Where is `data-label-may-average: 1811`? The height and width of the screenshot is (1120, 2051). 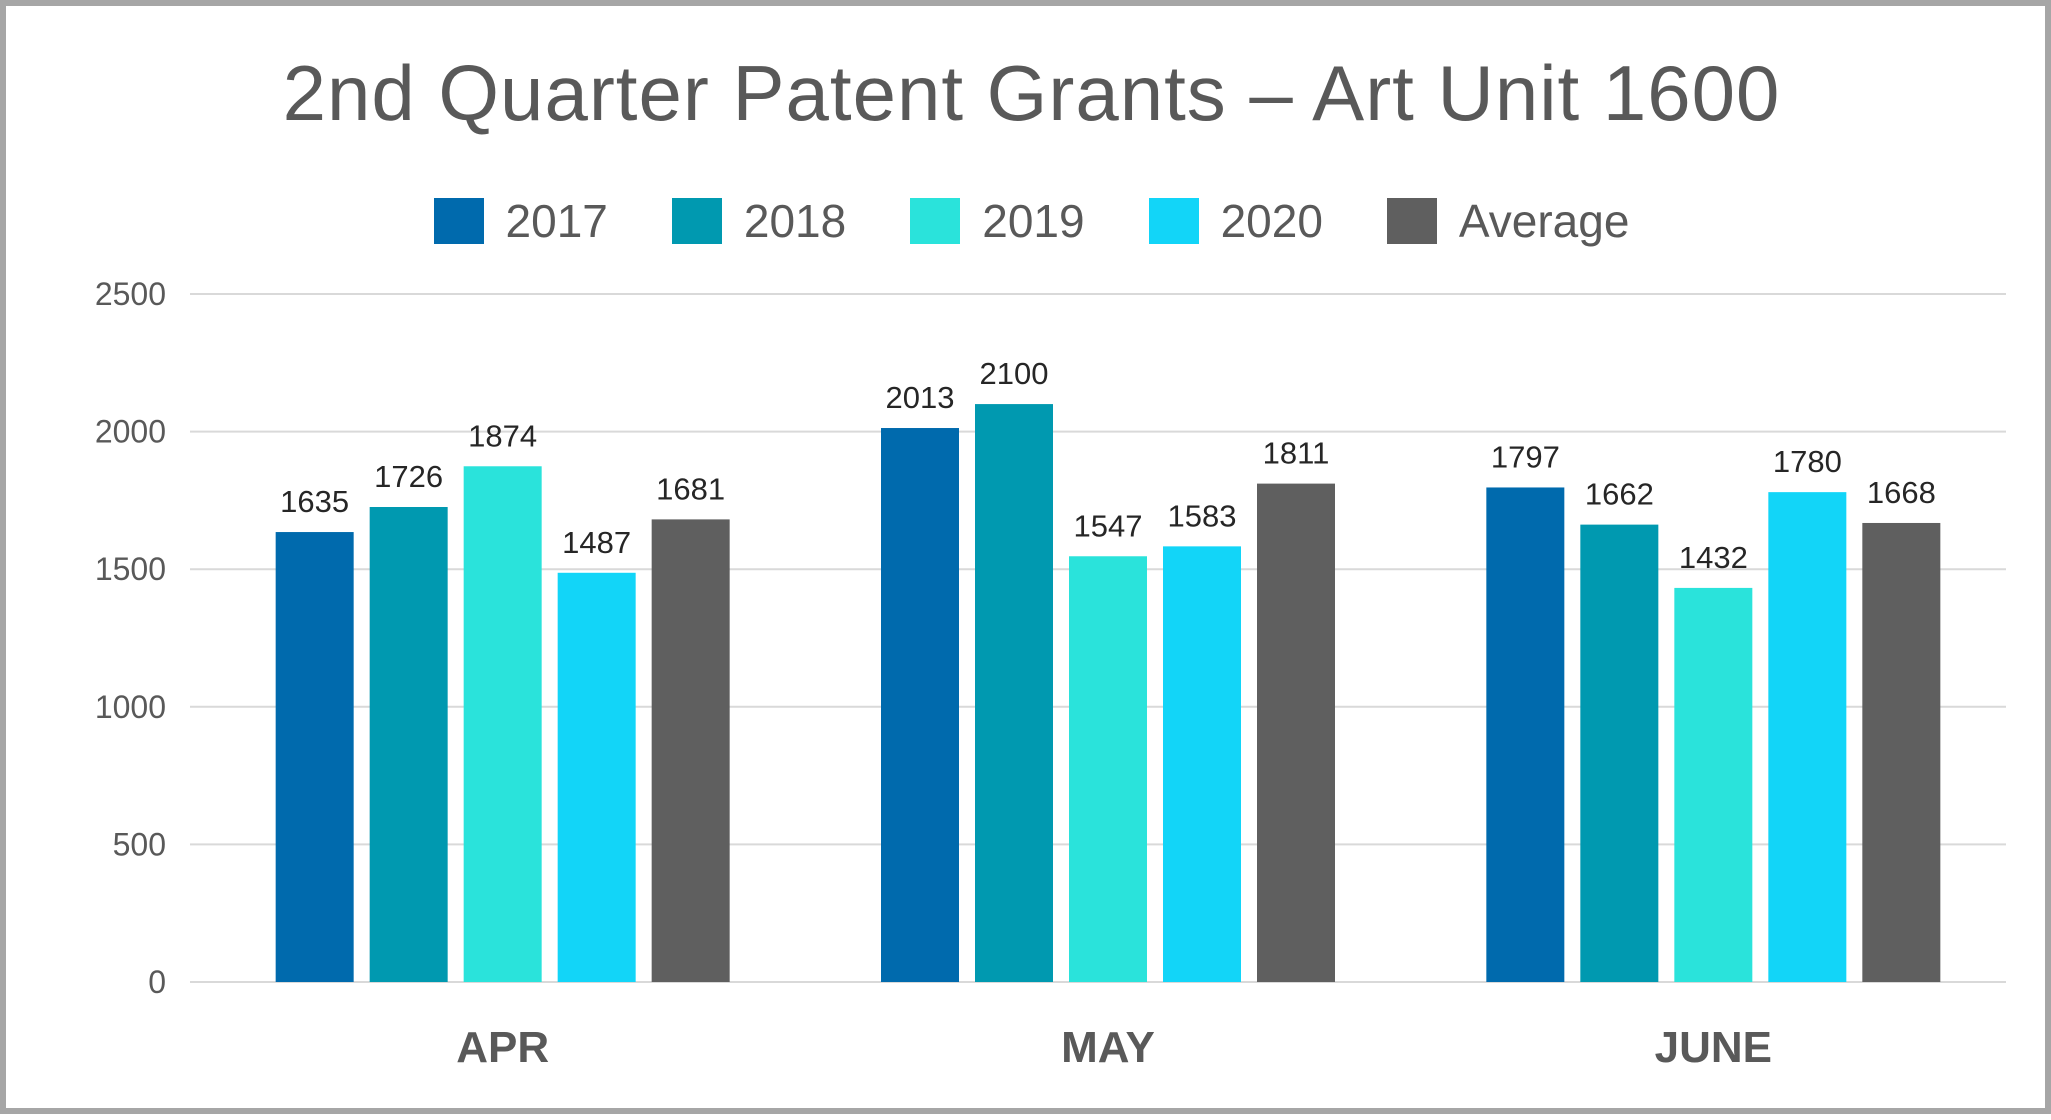 data-label-may-average: 1811 is located at coordinates (1296, 453).